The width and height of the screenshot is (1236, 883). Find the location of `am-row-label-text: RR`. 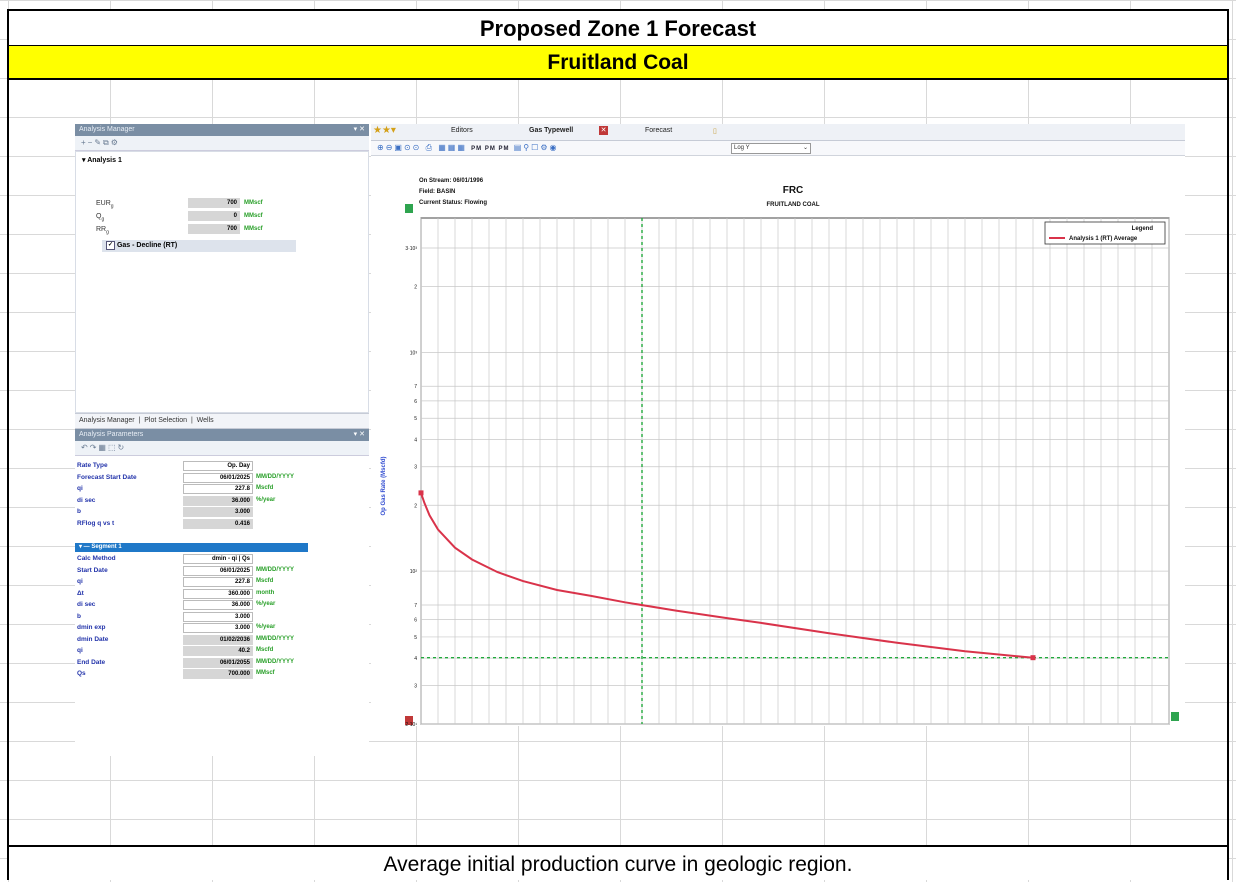

am-row-label-text: RR is located at coordinates (101, 229).